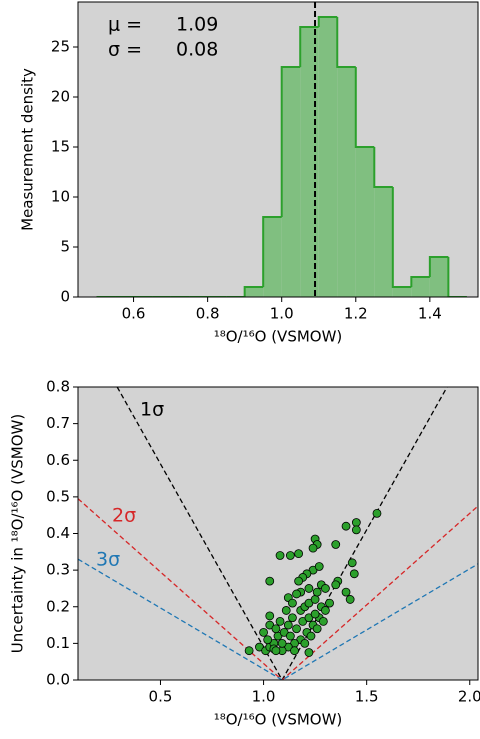  I want to click on y-tick-label: 0.3, so click(58, 570).